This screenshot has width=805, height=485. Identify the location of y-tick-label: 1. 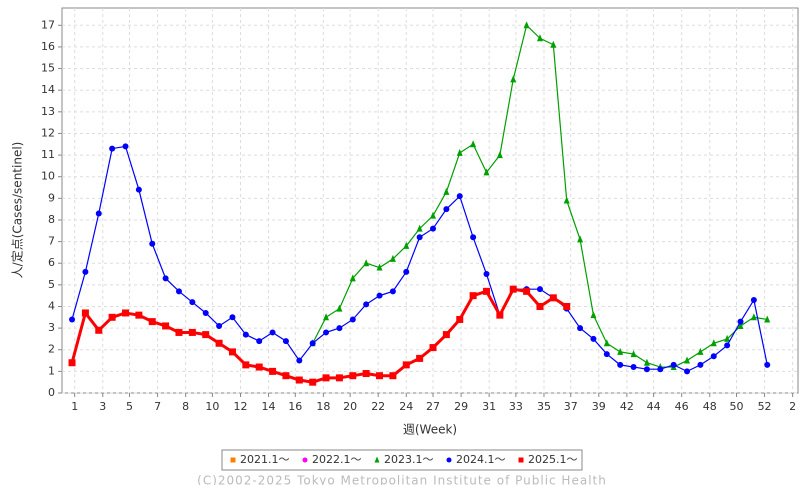
(51, 370).